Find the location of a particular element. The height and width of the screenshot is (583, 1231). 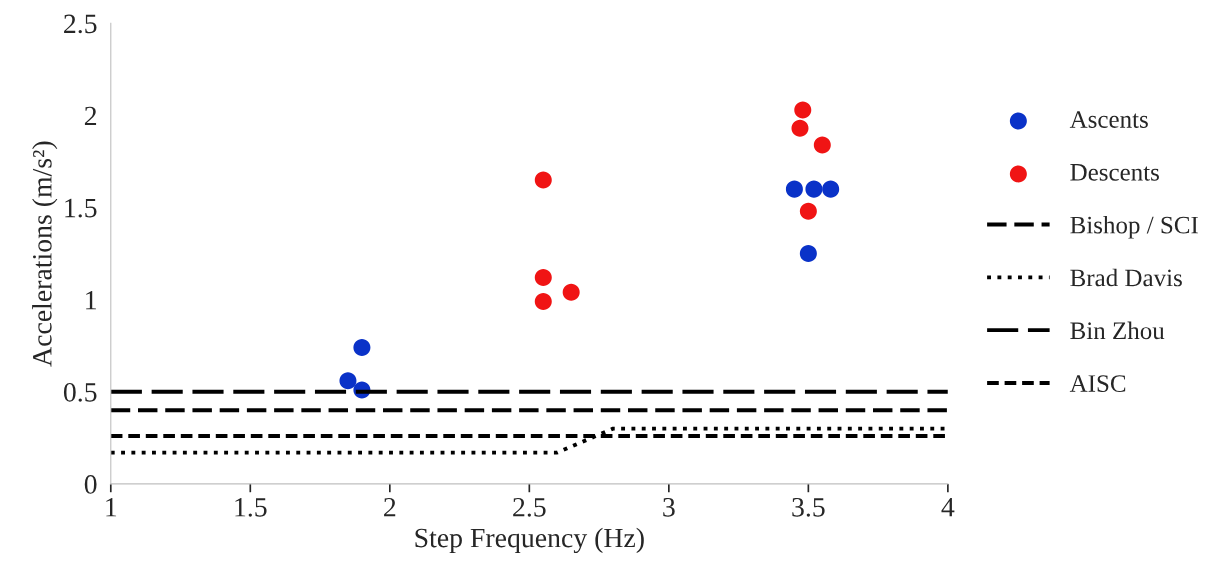

y-tick-label: 1 is located at coordinates (91, 300).